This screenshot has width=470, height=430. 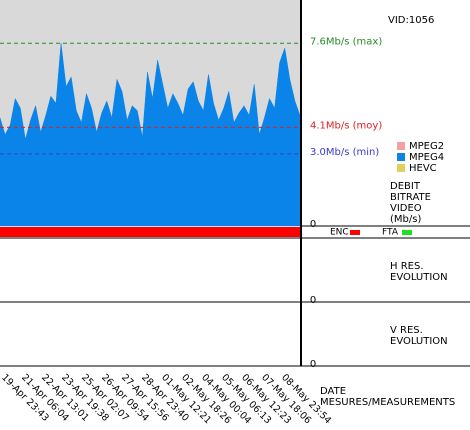 I want to click on y-tick-label: 0, so click(x=313, y=224).